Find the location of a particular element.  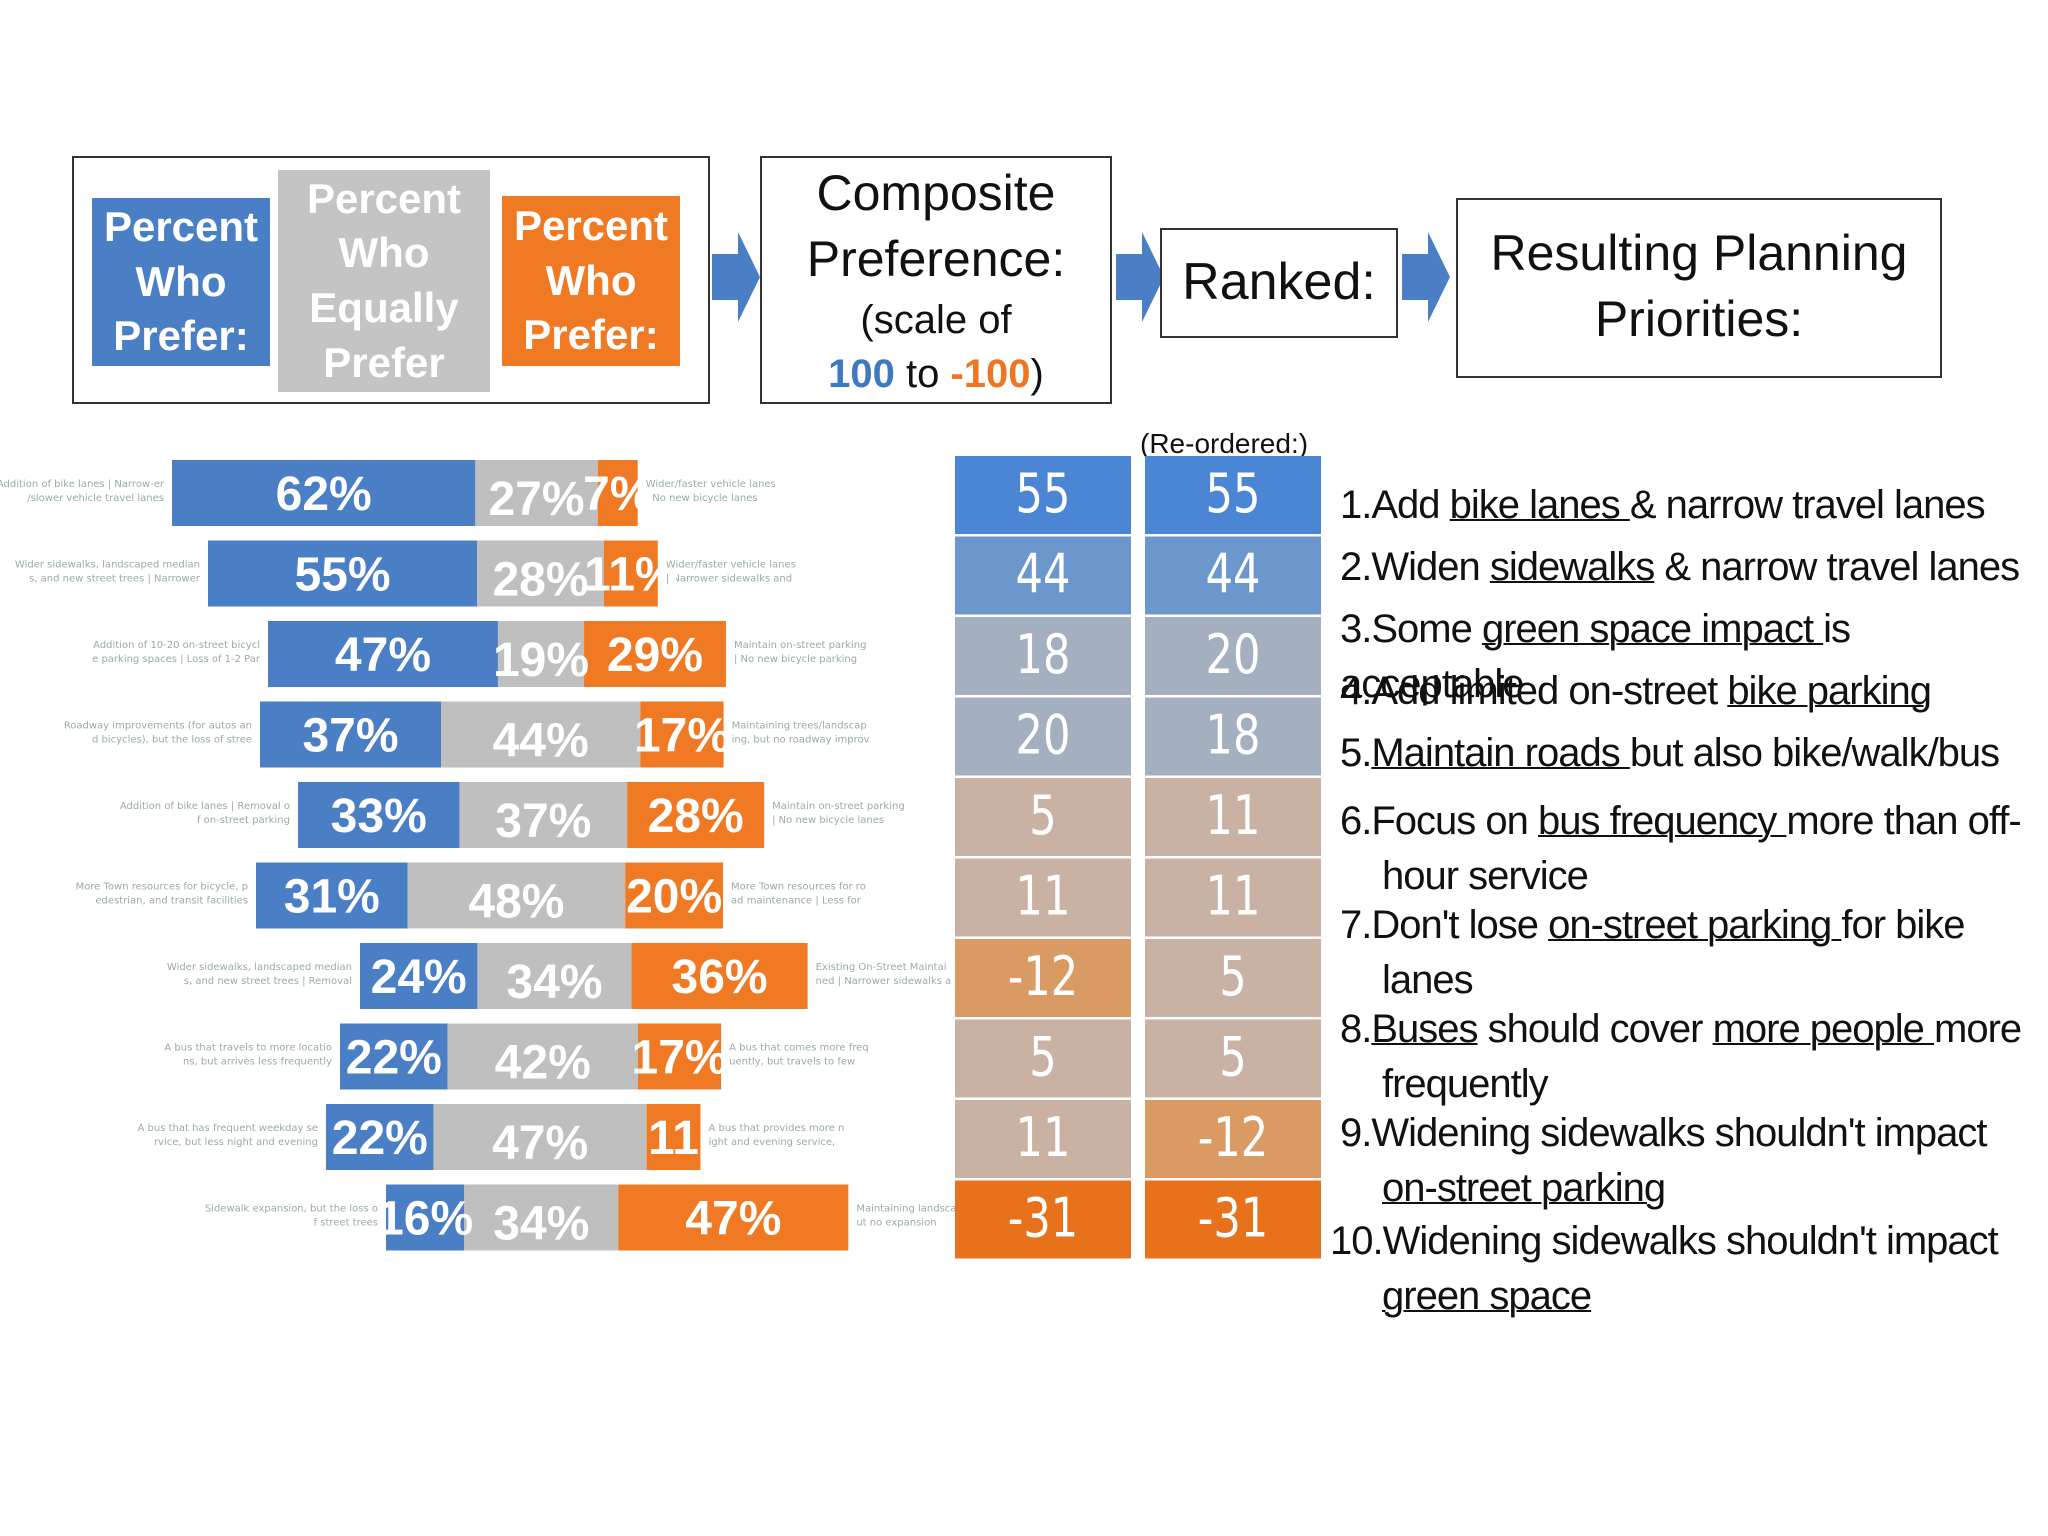

priority-number: 10. is located at coordinates (1357, 1241).